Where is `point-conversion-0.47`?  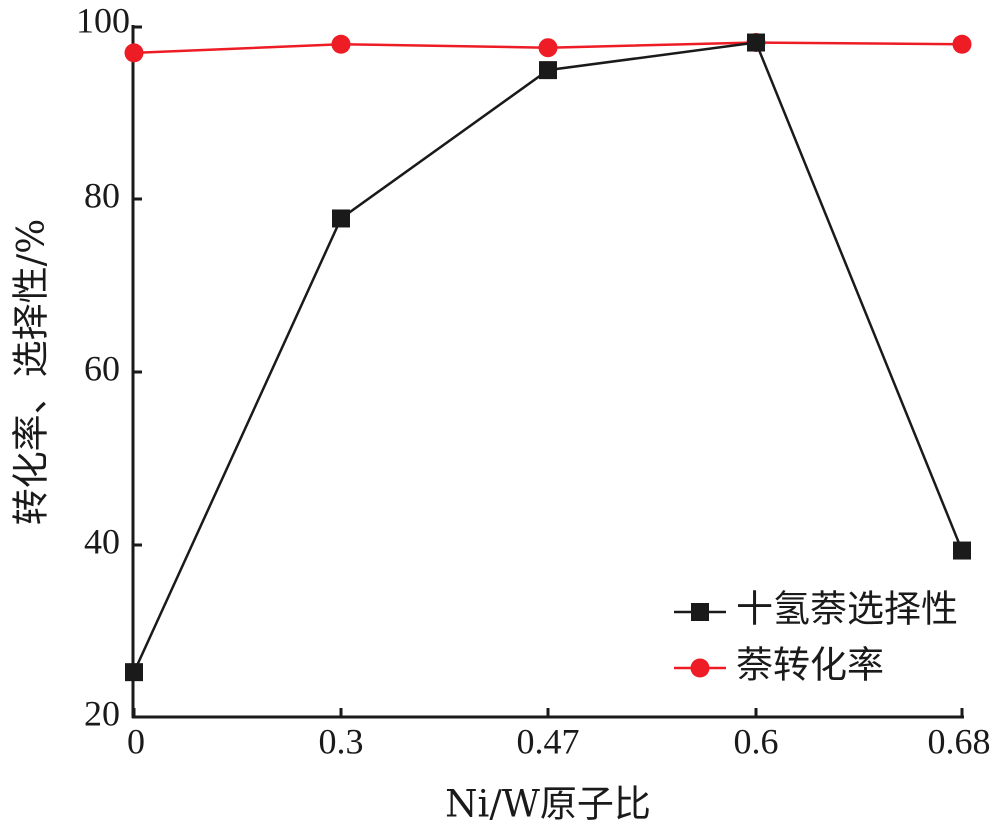
point-conversion-0.47 is located at coordinates (548, 48).